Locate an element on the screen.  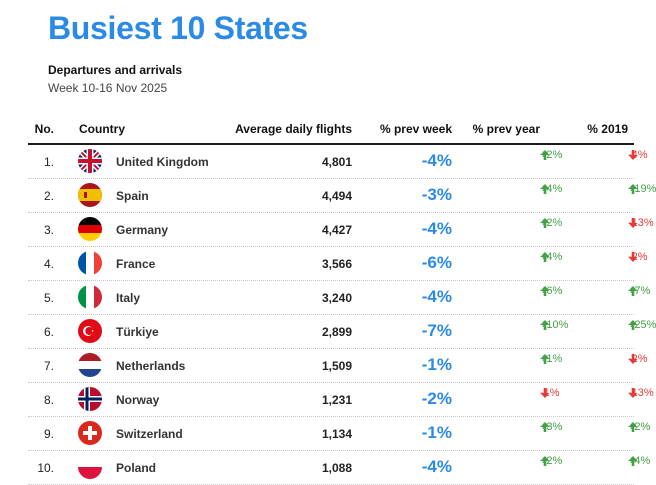
country-name: Türkiye is located at coordinates (137, 332).